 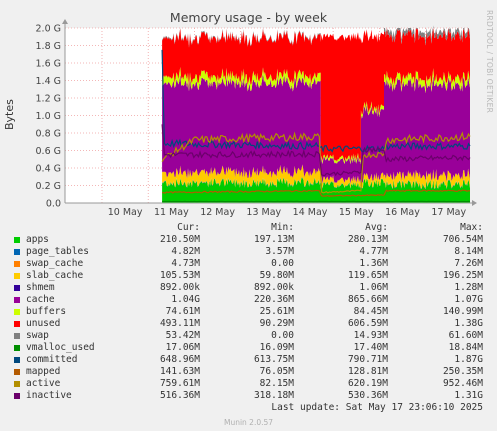 I want to click on legend-avg: 620.19M, so click(x=367, y=383).